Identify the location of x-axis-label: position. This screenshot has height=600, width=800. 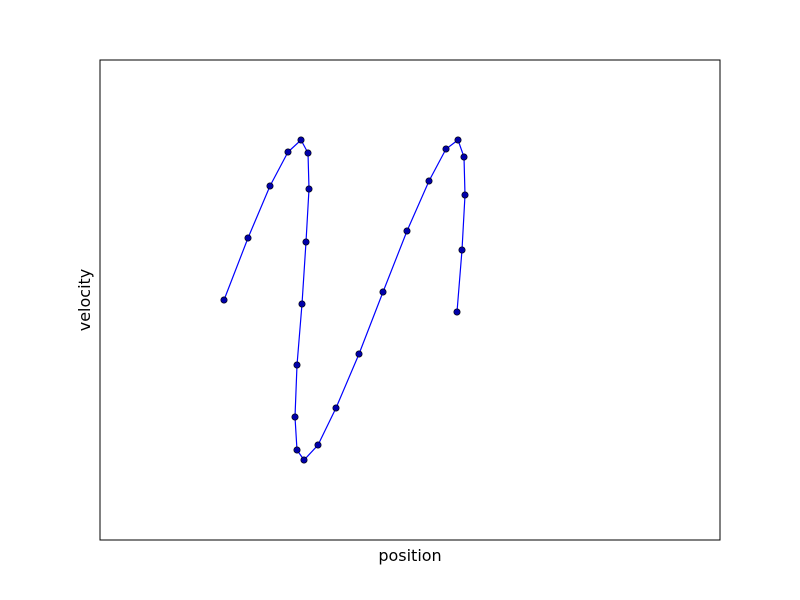
(409, 555).